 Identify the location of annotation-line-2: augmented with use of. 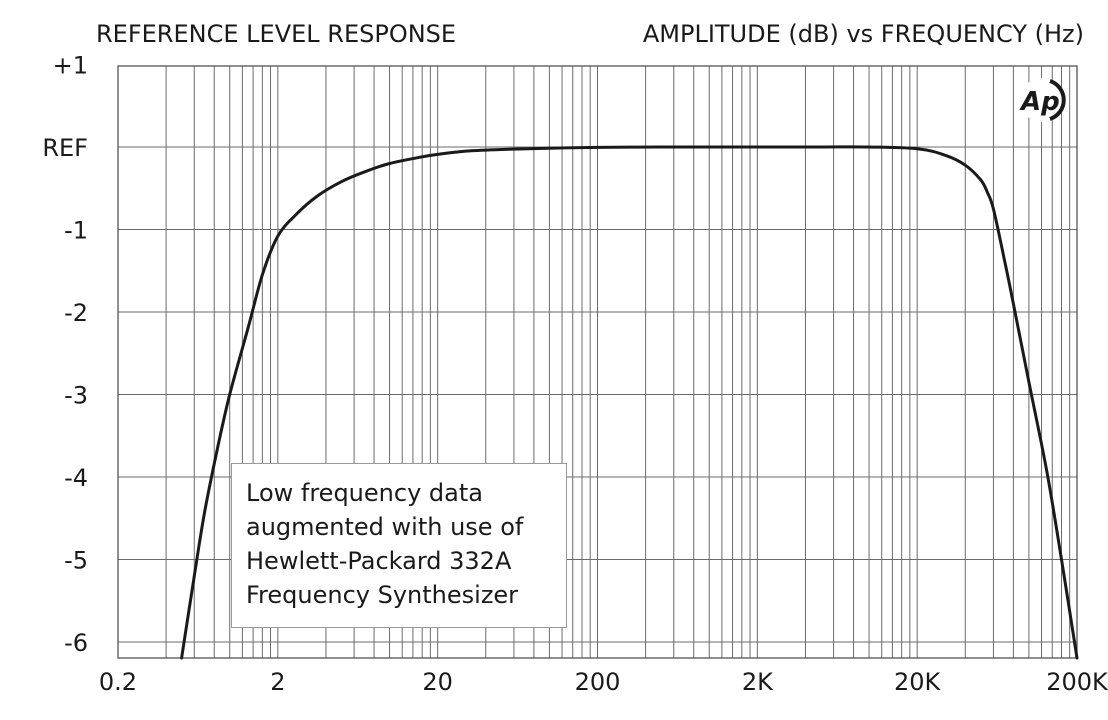
(385, 527).